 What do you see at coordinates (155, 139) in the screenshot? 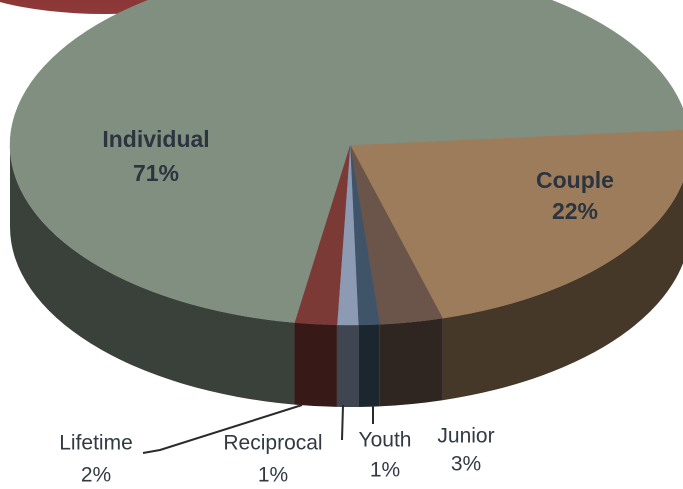
I see `slice-label: Individual` at bounding box center [155, 139].